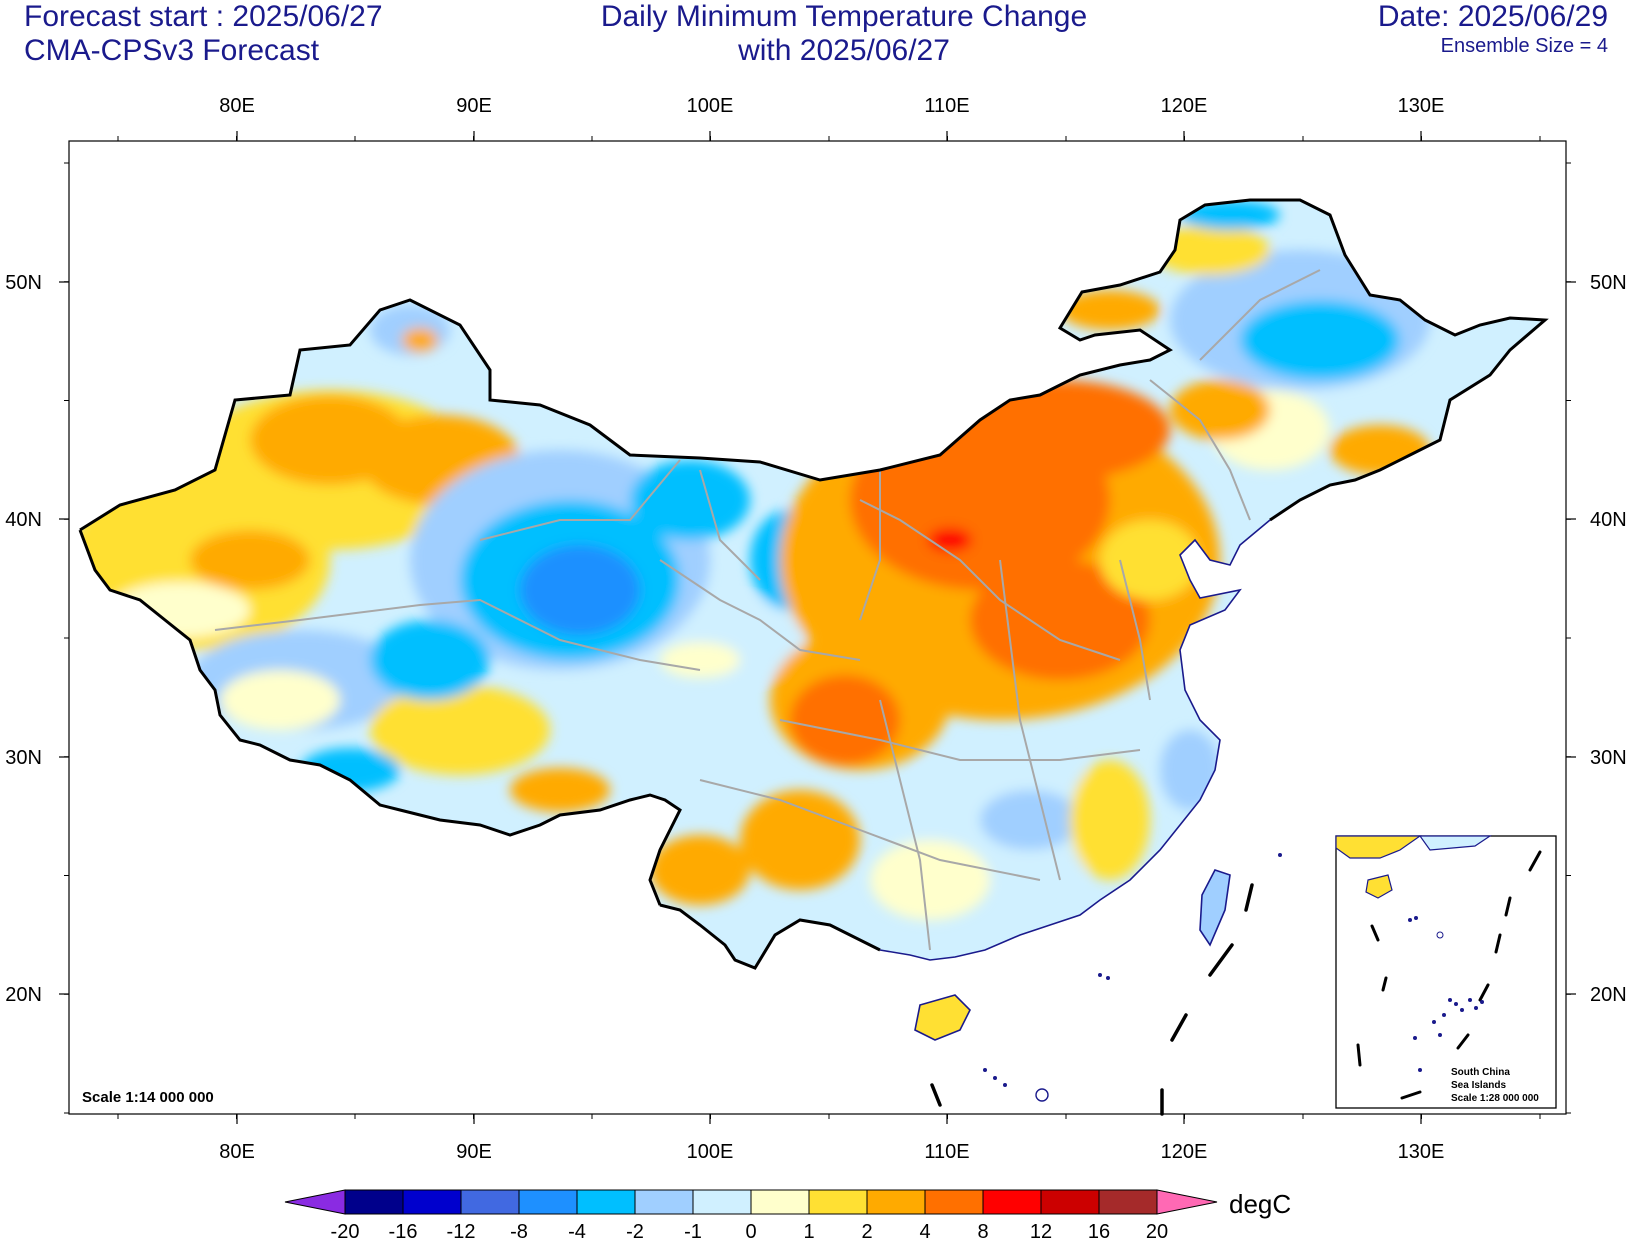 The height and width of the screenshot is (1241, 1632). Describe the element at coordinates (1480, 1072) in the screenshot. I see `inset-label-1: South China` at that location.